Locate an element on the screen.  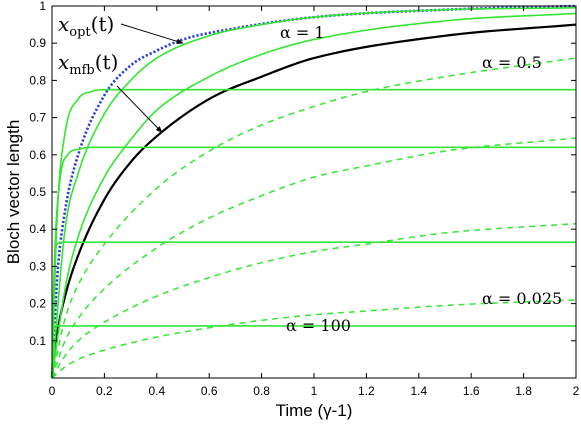
x-tick-label: 1 is located at coordinates (314, 391).